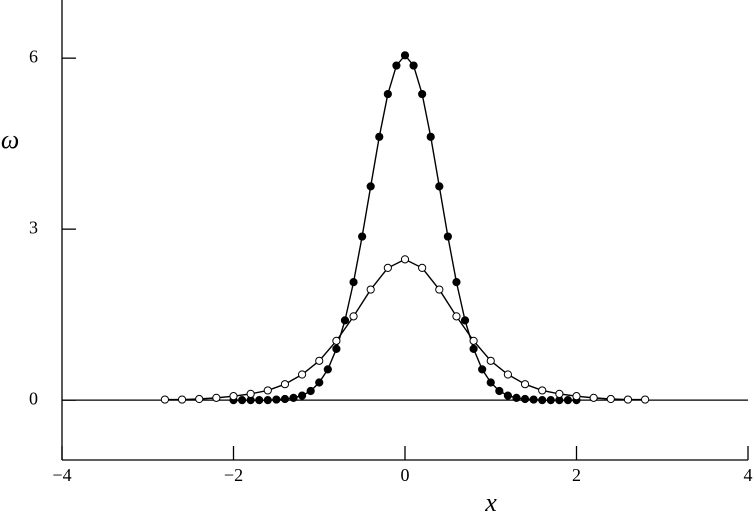 The height and width of the screenshot is (516, 755). Describe the element at coordinates (405, 475) in the screenshot. I see `x-tick-label: 0` at that location.